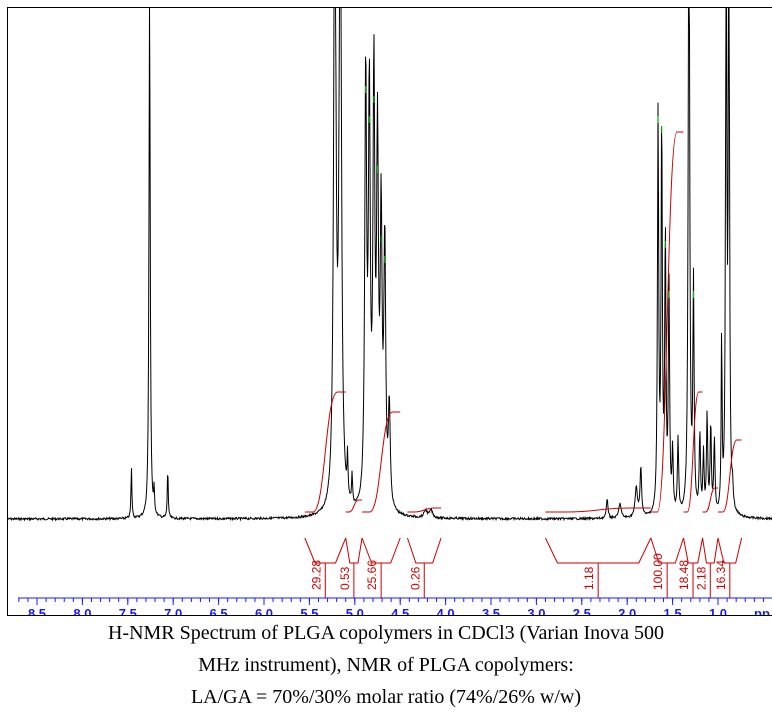 The width and height of the screenshot is (772, 728). Describe the element at coordinates (372, 575) in the screenshot. I see `integral-label: 25.66` at that location.